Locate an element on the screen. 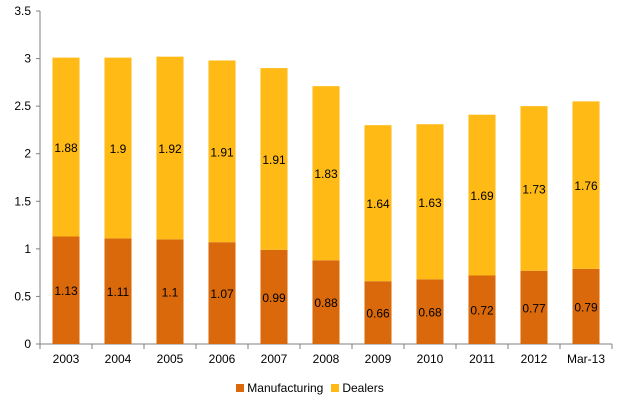 The image size is (620, 402). x-tick-label: 2012 is located at coordinates (534, 359).